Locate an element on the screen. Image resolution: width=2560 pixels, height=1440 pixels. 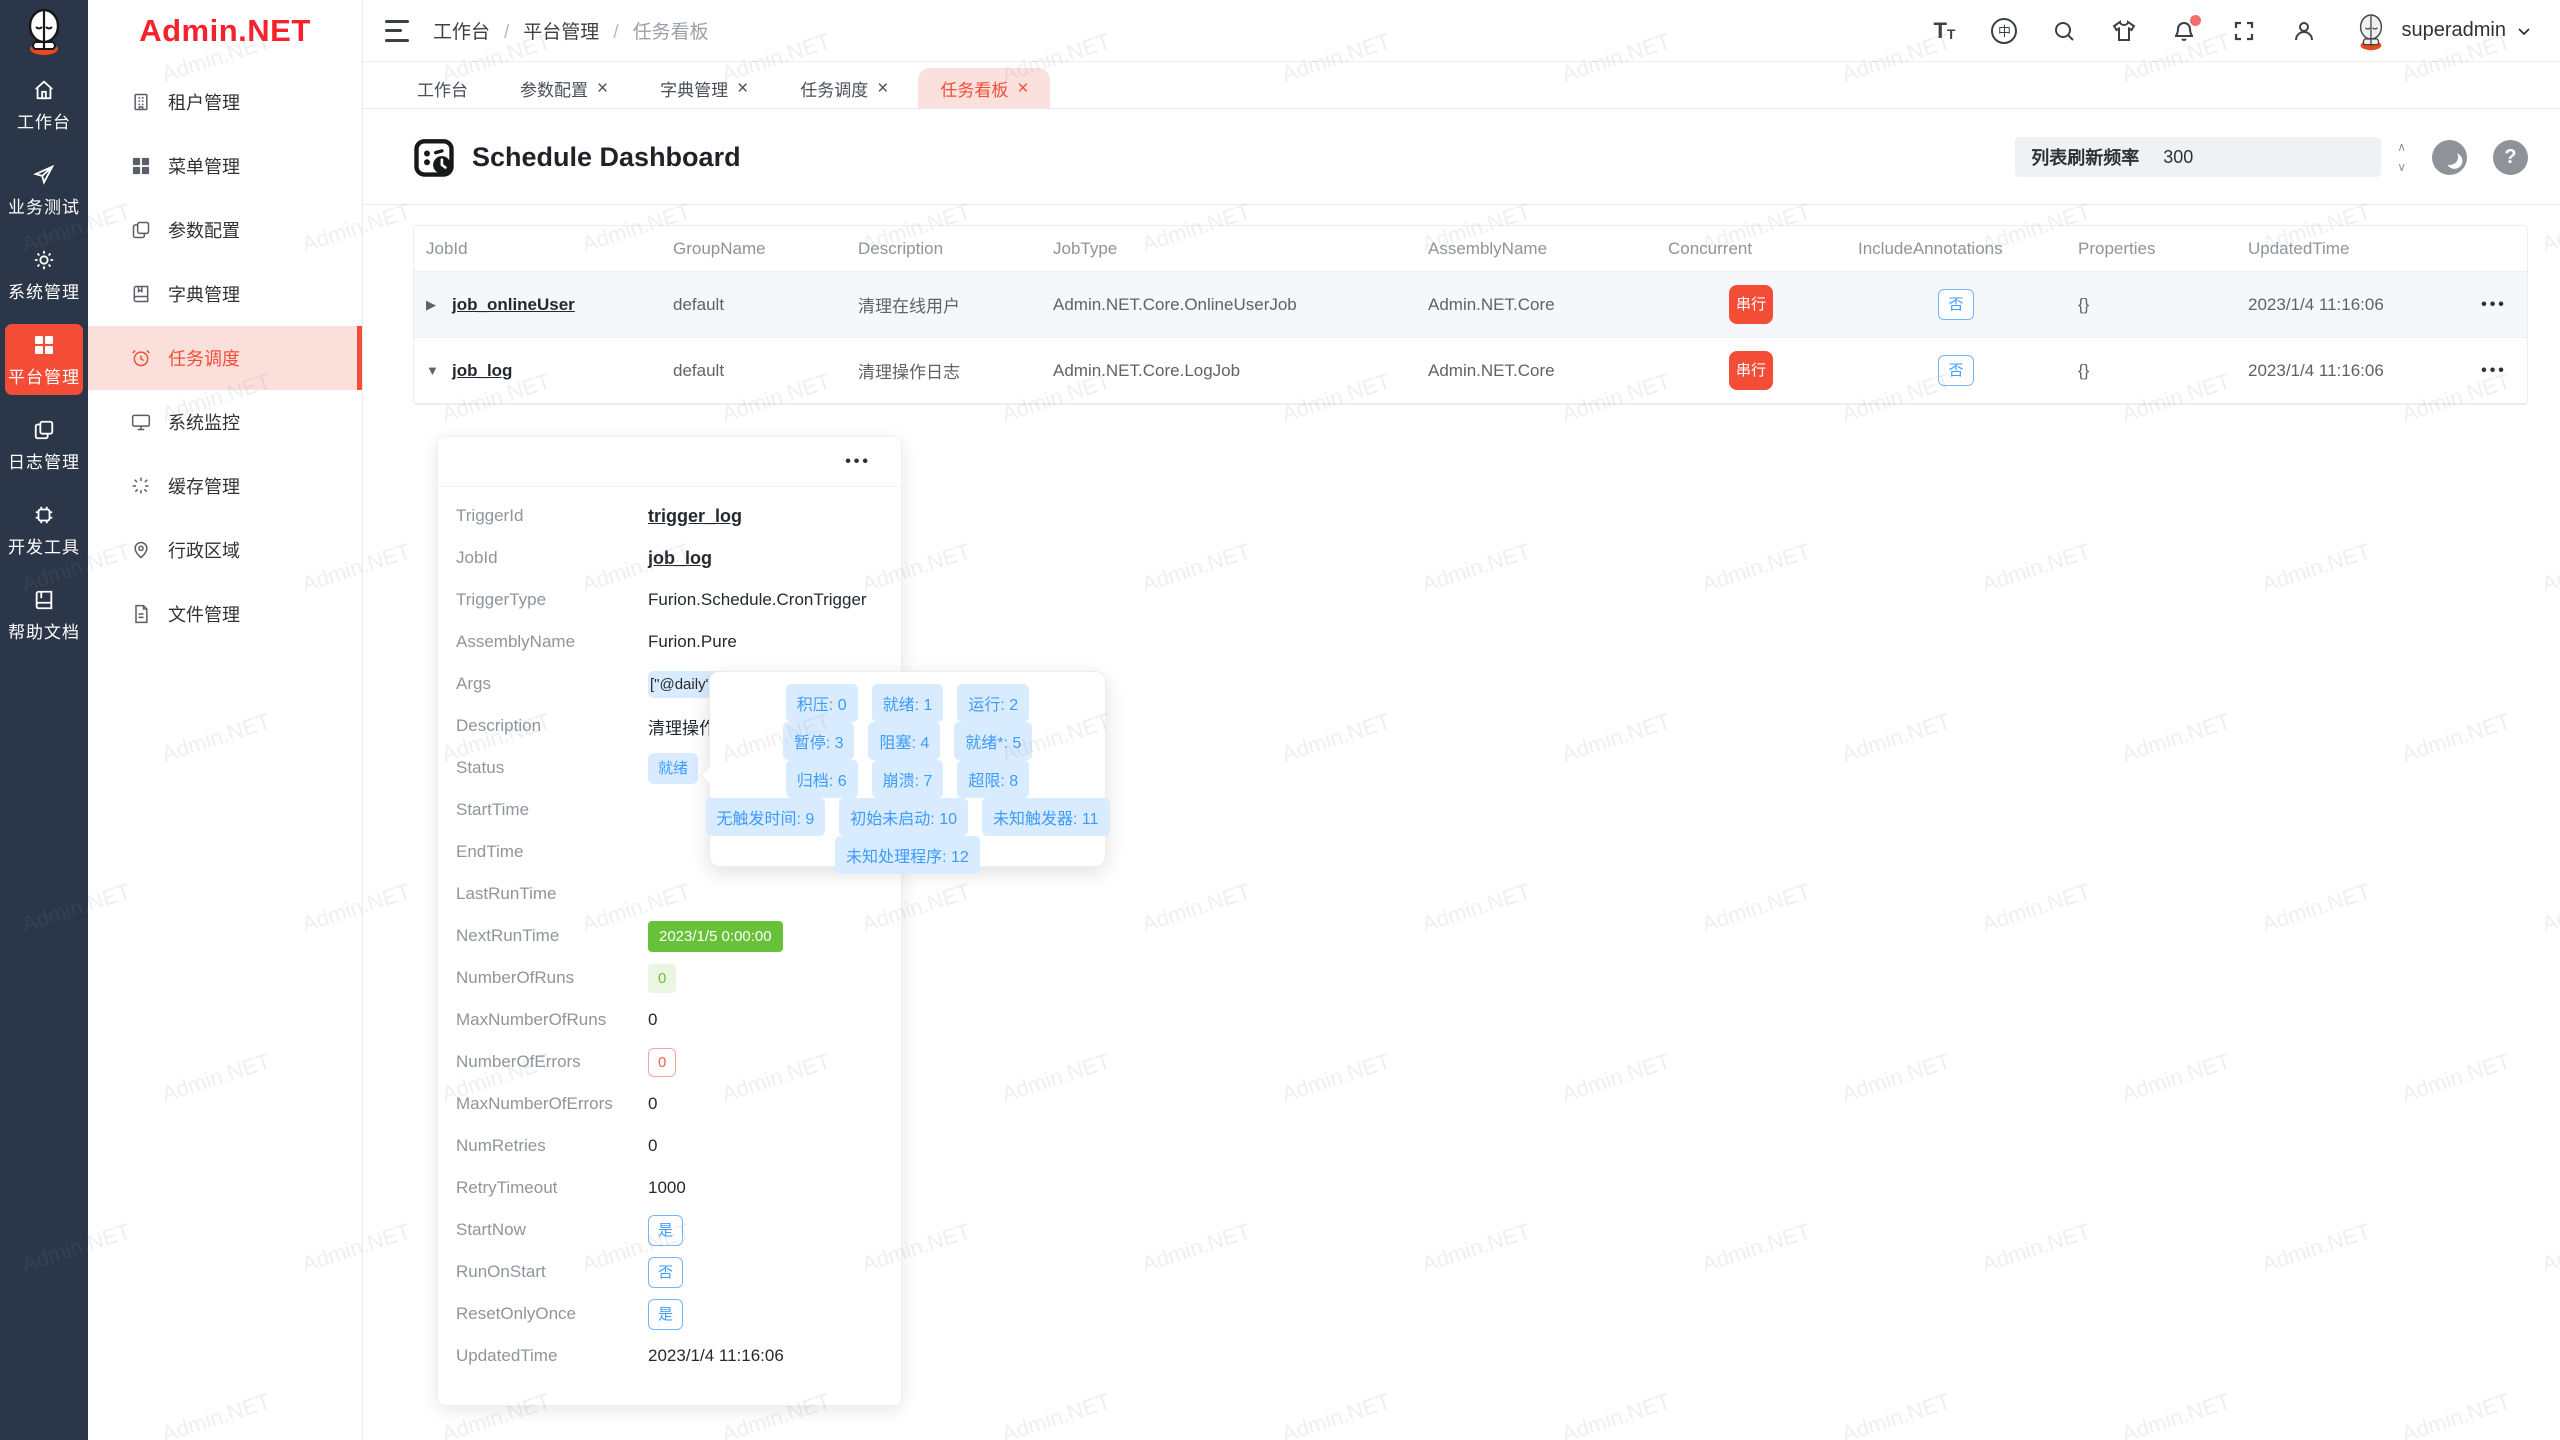
sidebar-item-system-monitor: 系统监控 is located at coordinates (225, 422).